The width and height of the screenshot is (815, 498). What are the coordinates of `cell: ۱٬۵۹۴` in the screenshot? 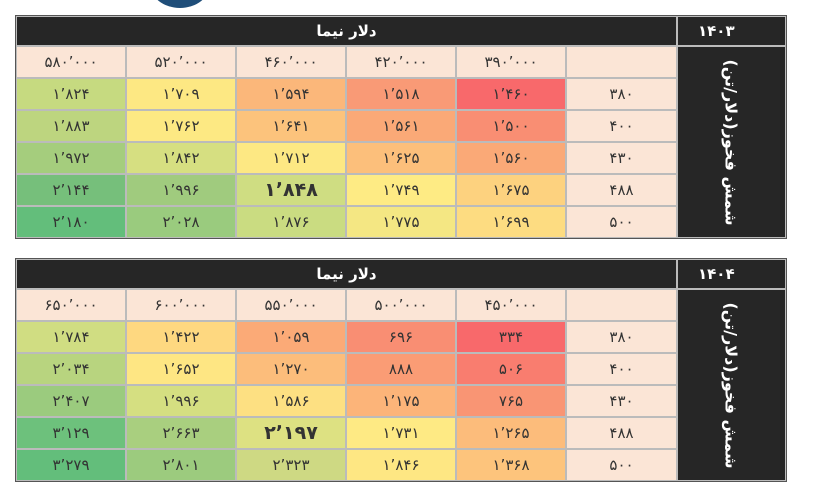 It's located at (291, 94).